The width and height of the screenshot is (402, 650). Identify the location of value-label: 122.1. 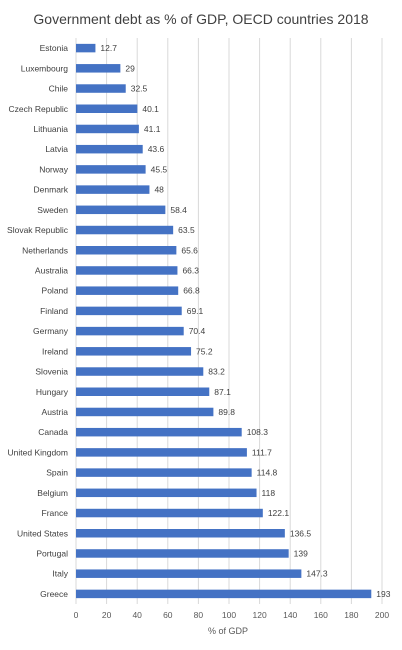
(279, 513).